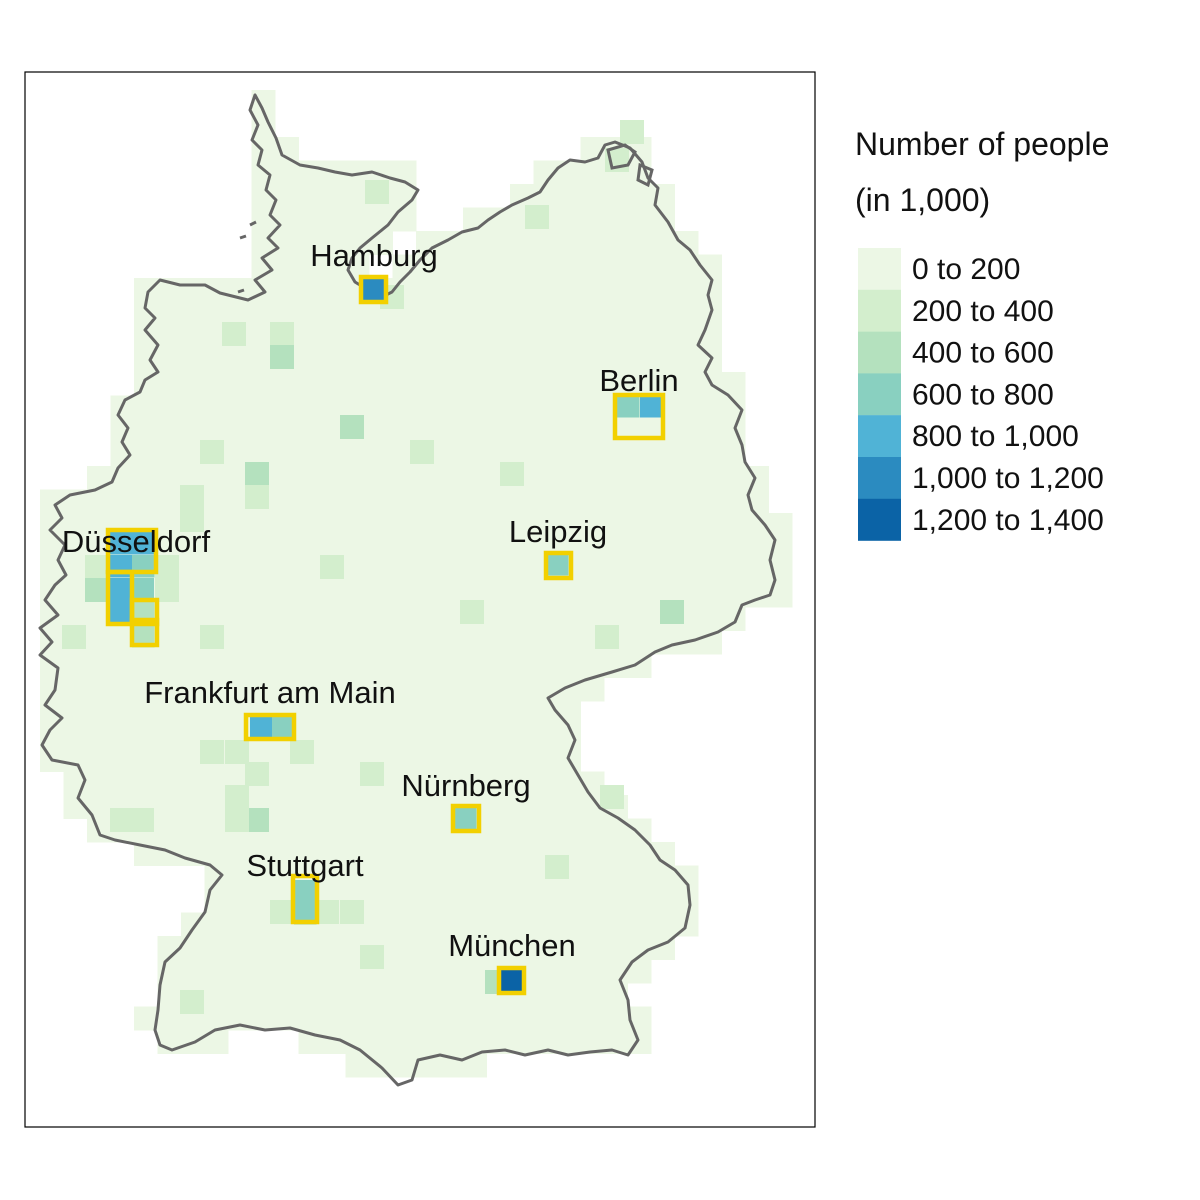  Describe the element at coordinates (995, 436) in the screenshot. I see `legend-label: 800 to 1,000` at that location.